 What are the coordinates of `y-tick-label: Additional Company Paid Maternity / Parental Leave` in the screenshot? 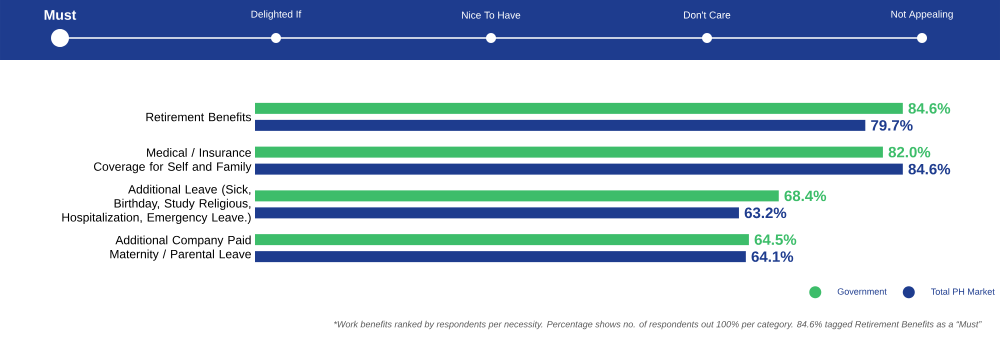 It's located at (180, 248).